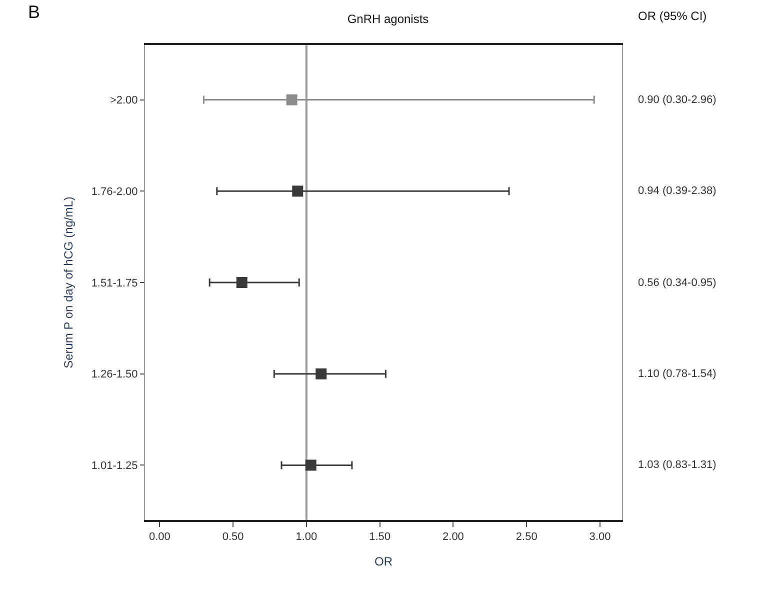  Describe the element at coordinates (600, 537) in the screenshot. I see `x-tick-label: 3.00` at that location.